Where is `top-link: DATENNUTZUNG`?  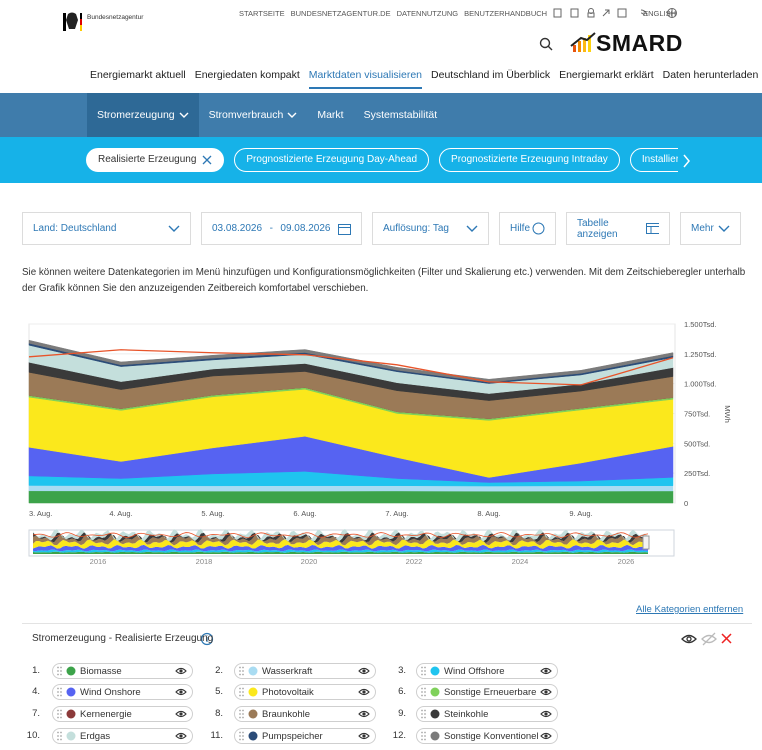
top-link: DATENNUTZUNG is located at coordinates (427, 13).